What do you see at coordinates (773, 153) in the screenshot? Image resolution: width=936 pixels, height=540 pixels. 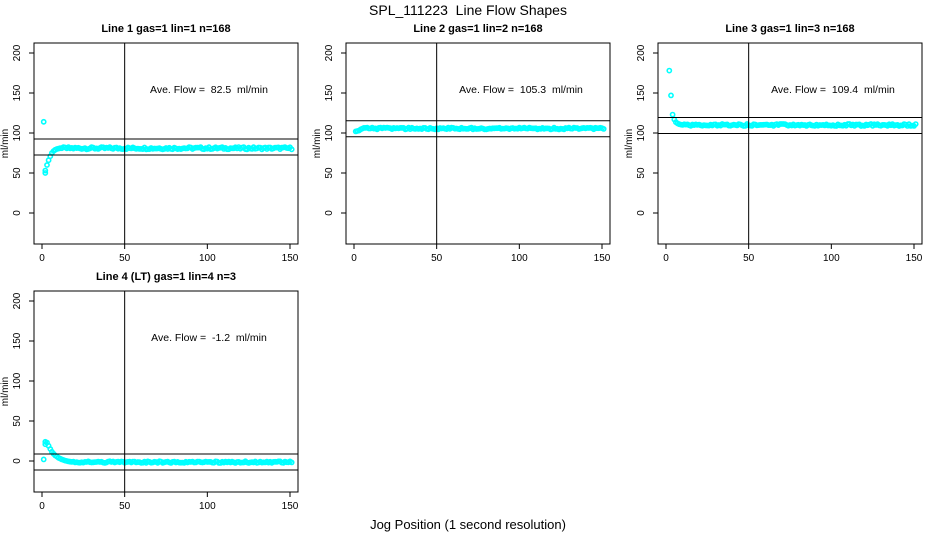 I see `subplot-line-3-plot-area: 0 50 100 150 0 50 100 150 200 ml/min` at bounding box center [773, 153].